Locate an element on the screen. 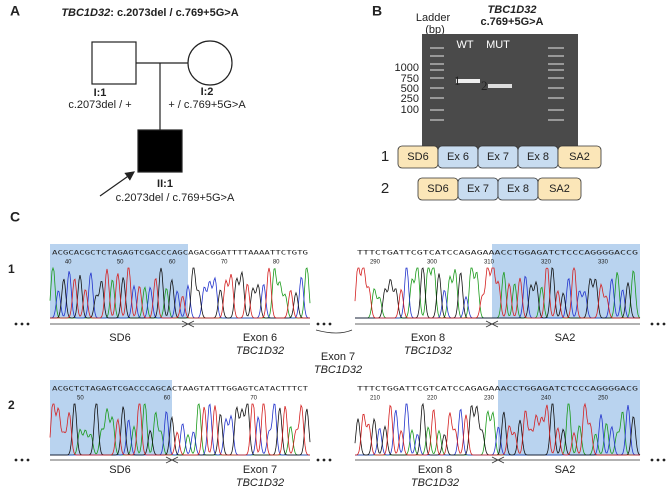 This screenshot has height=489, width=669. band-label: 2 is located at coordinates (484, 85).